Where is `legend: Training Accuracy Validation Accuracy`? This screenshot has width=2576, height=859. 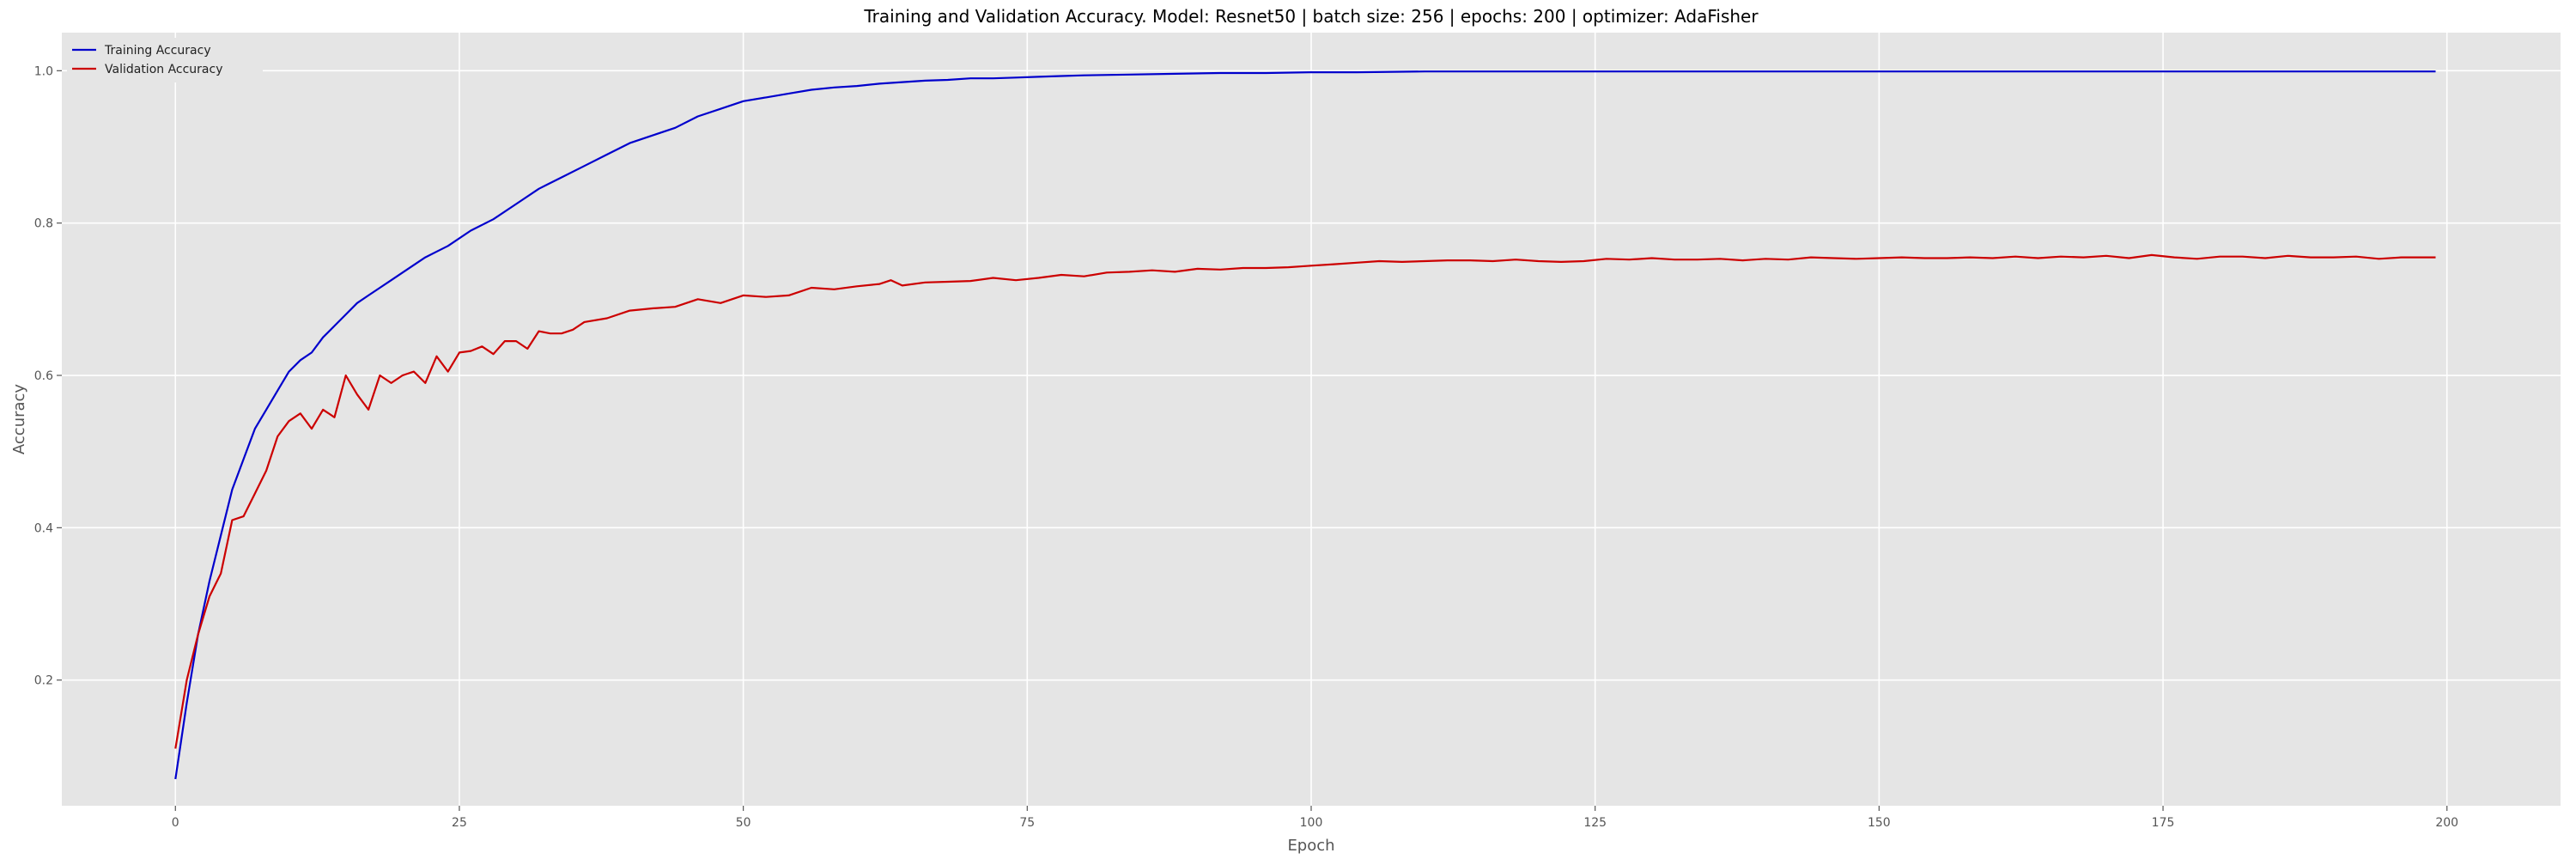 legend: Training Accuracy Validation Accuracy is located at coordinates (165, 60).